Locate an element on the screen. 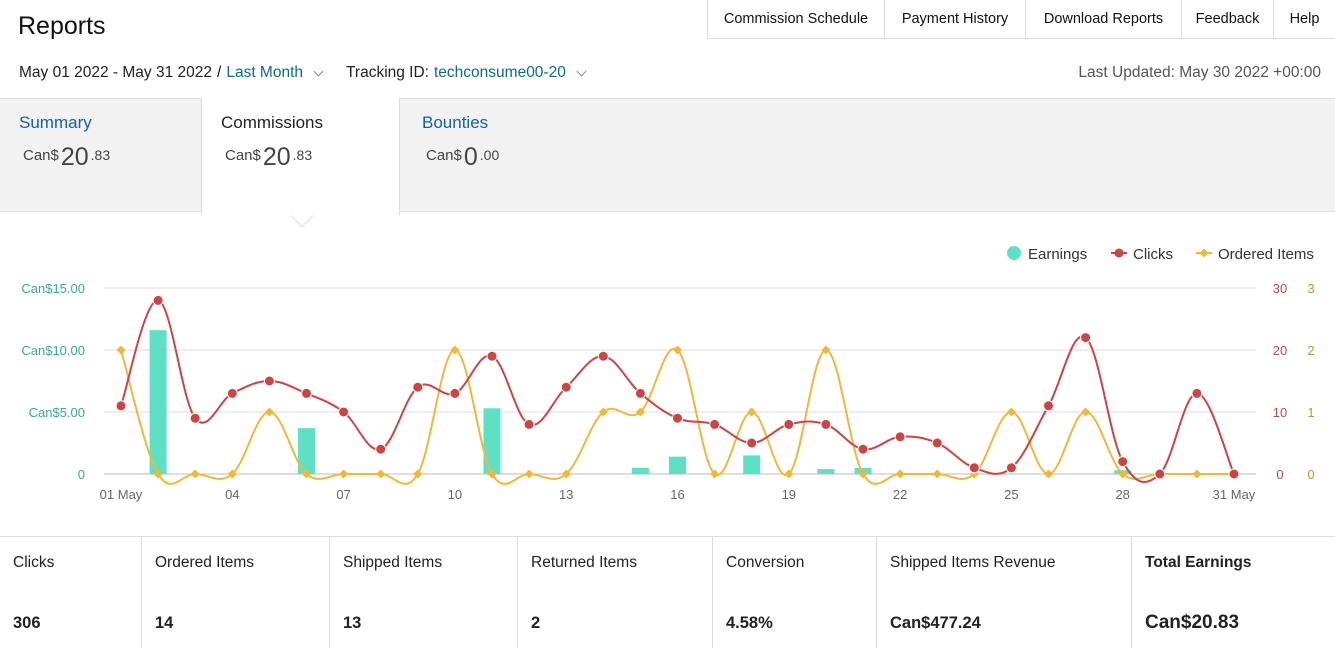 The image size is (1335, 648). last-updated: Last Updated: May 30 2022 +00:00 is located at coordinates (1199, 72).